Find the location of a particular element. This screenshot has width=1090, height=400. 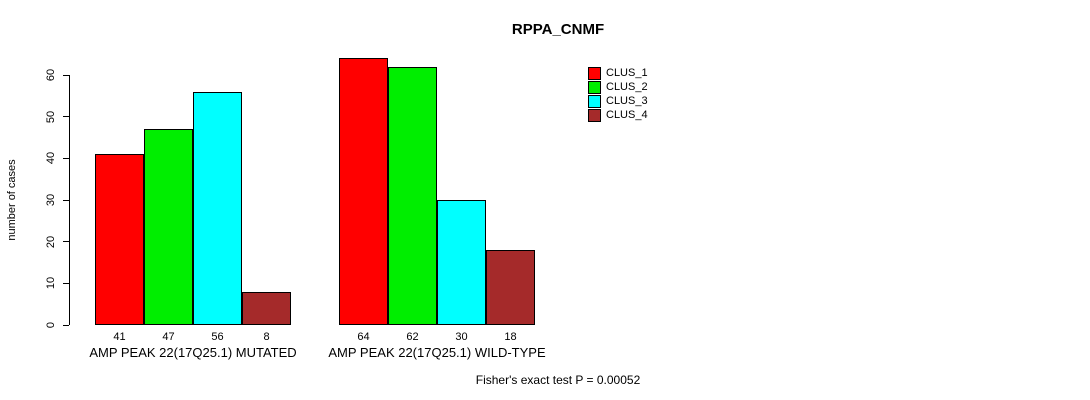

y-axis-title: number of cases is located at coordinates (12, 200).